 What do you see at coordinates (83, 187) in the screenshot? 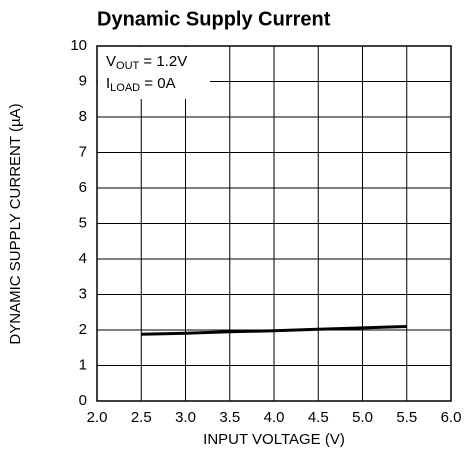
I see `y-tick-label: 6` at bounding box center [83, 187].